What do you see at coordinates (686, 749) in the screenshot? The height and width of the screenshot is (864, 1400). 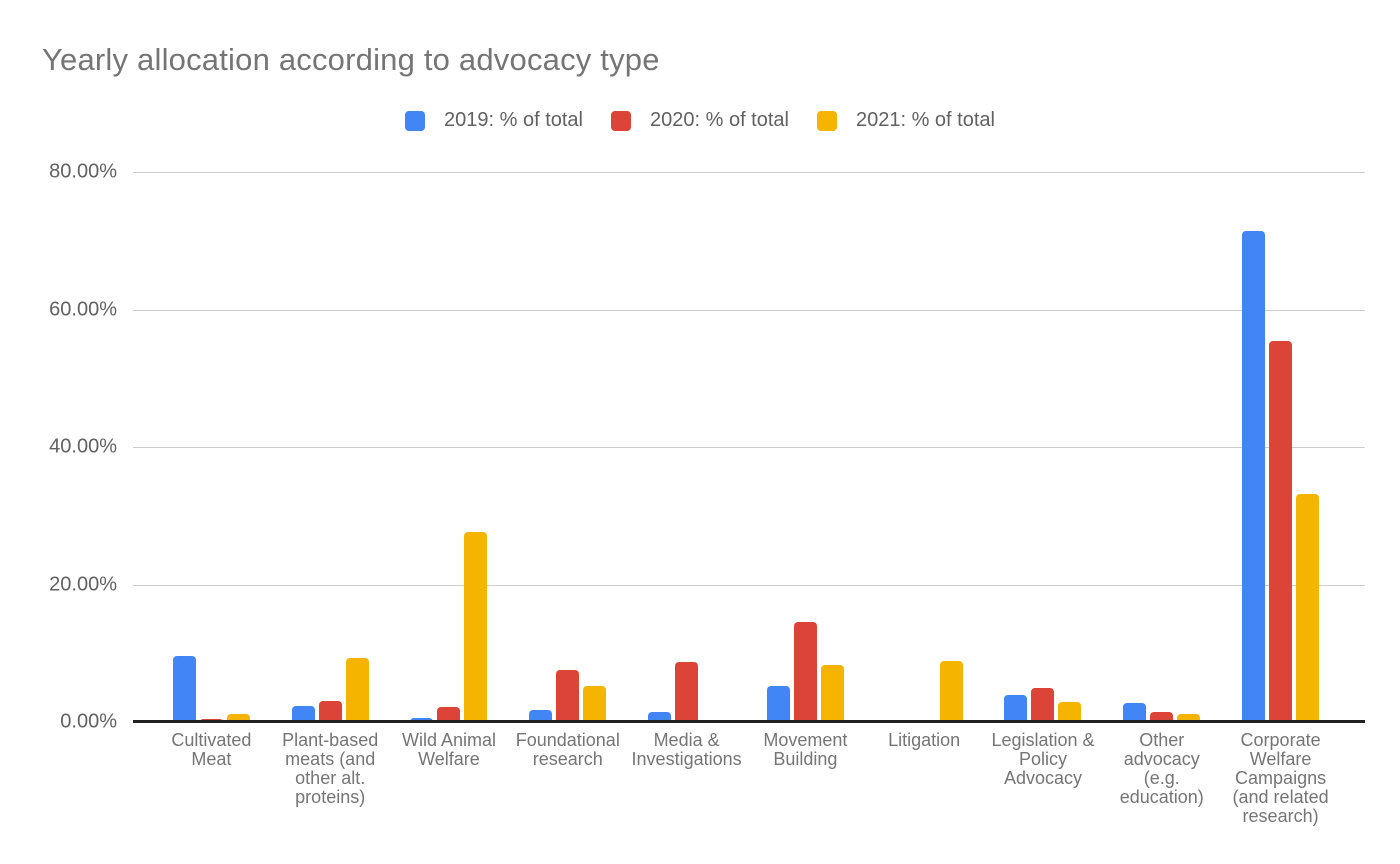 I see `x-category-label-text: Media & Investigations` at bounding box center [686, 749].